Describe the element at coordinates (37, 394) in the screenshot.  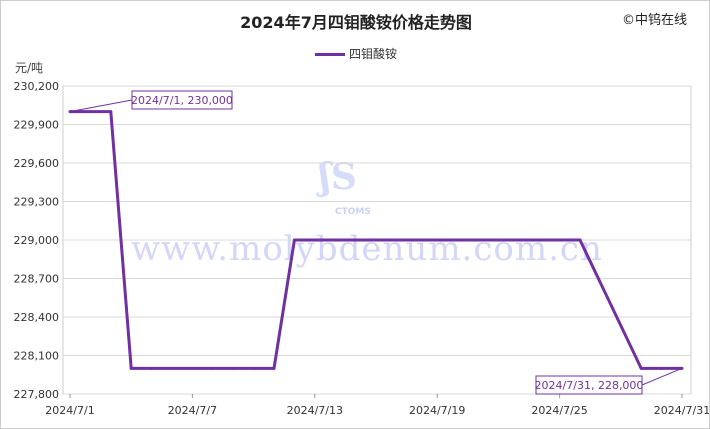
I see `y-tick-label: 227,800` at that location.